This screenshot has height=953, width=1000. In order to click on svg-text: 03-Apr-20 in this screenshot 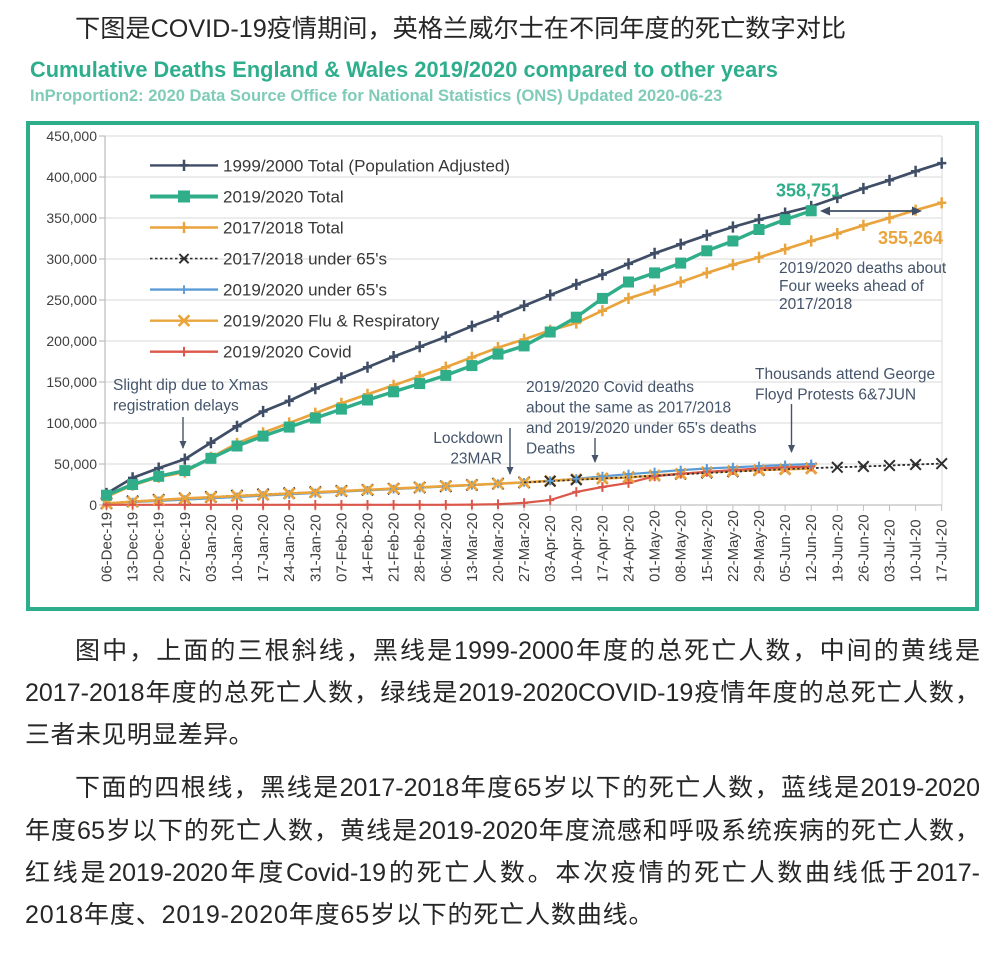, I will do `click(550, 548)`.